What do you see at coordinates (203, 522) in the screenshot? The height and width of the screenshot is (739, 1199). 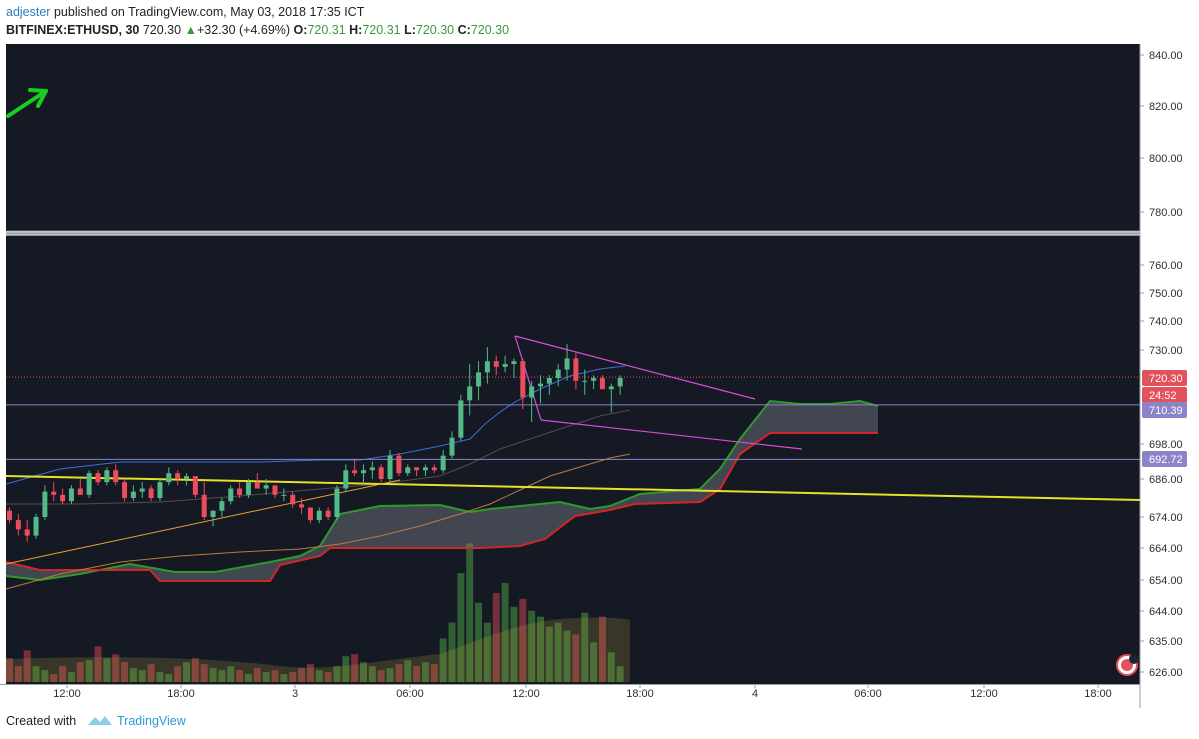 I see `orange-trendline` at bounding box center [203, 522].